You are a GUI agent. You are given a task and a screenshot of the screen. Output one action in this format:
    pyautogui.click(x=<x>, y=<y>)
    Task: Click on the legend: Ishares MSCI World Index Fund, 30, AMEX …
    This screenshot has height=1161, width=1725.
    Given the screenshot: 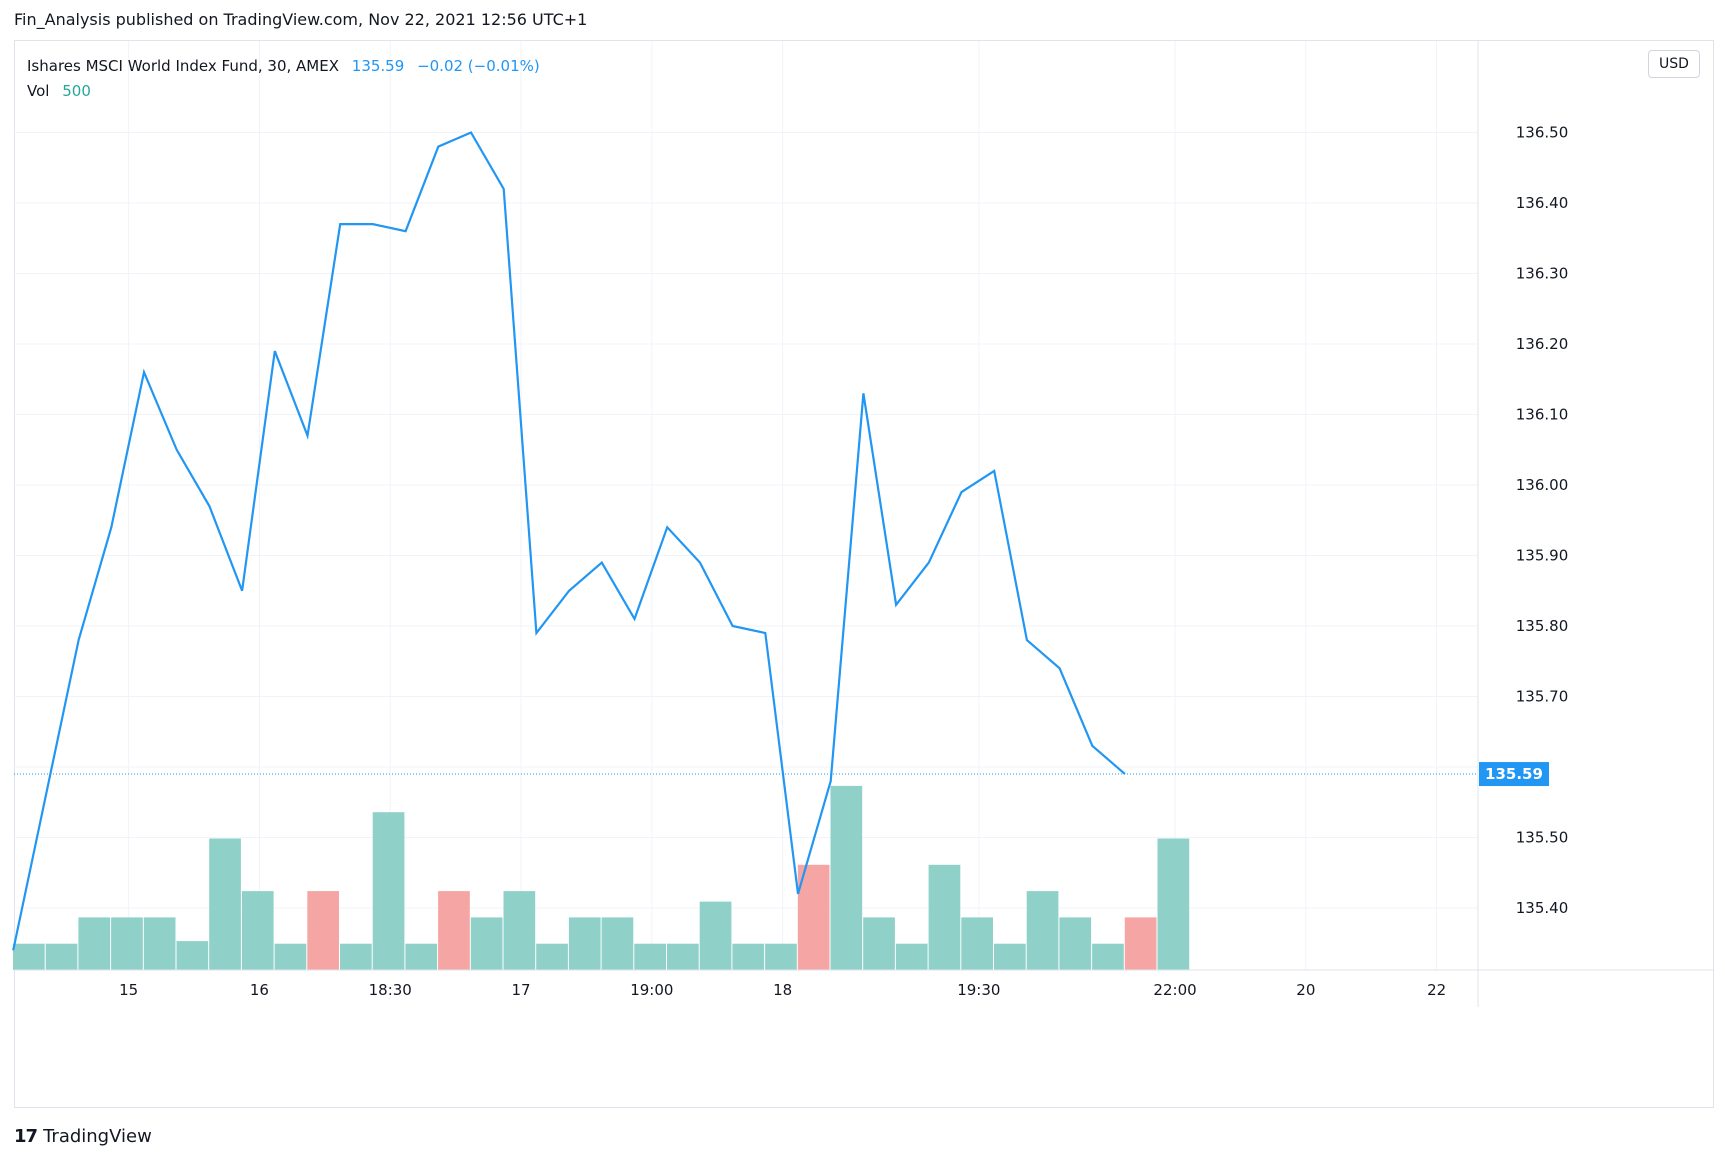 What is the action you would take?
    pyautogui.click(x=283, y=79)
    